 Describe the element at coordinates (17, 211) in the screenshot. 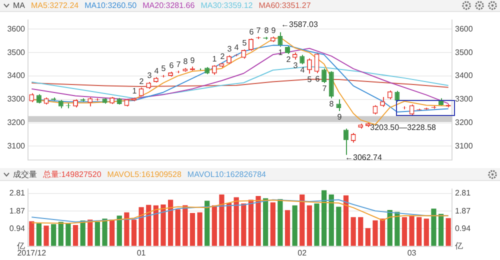

I see `y-tick-label: 1.87` at that location.